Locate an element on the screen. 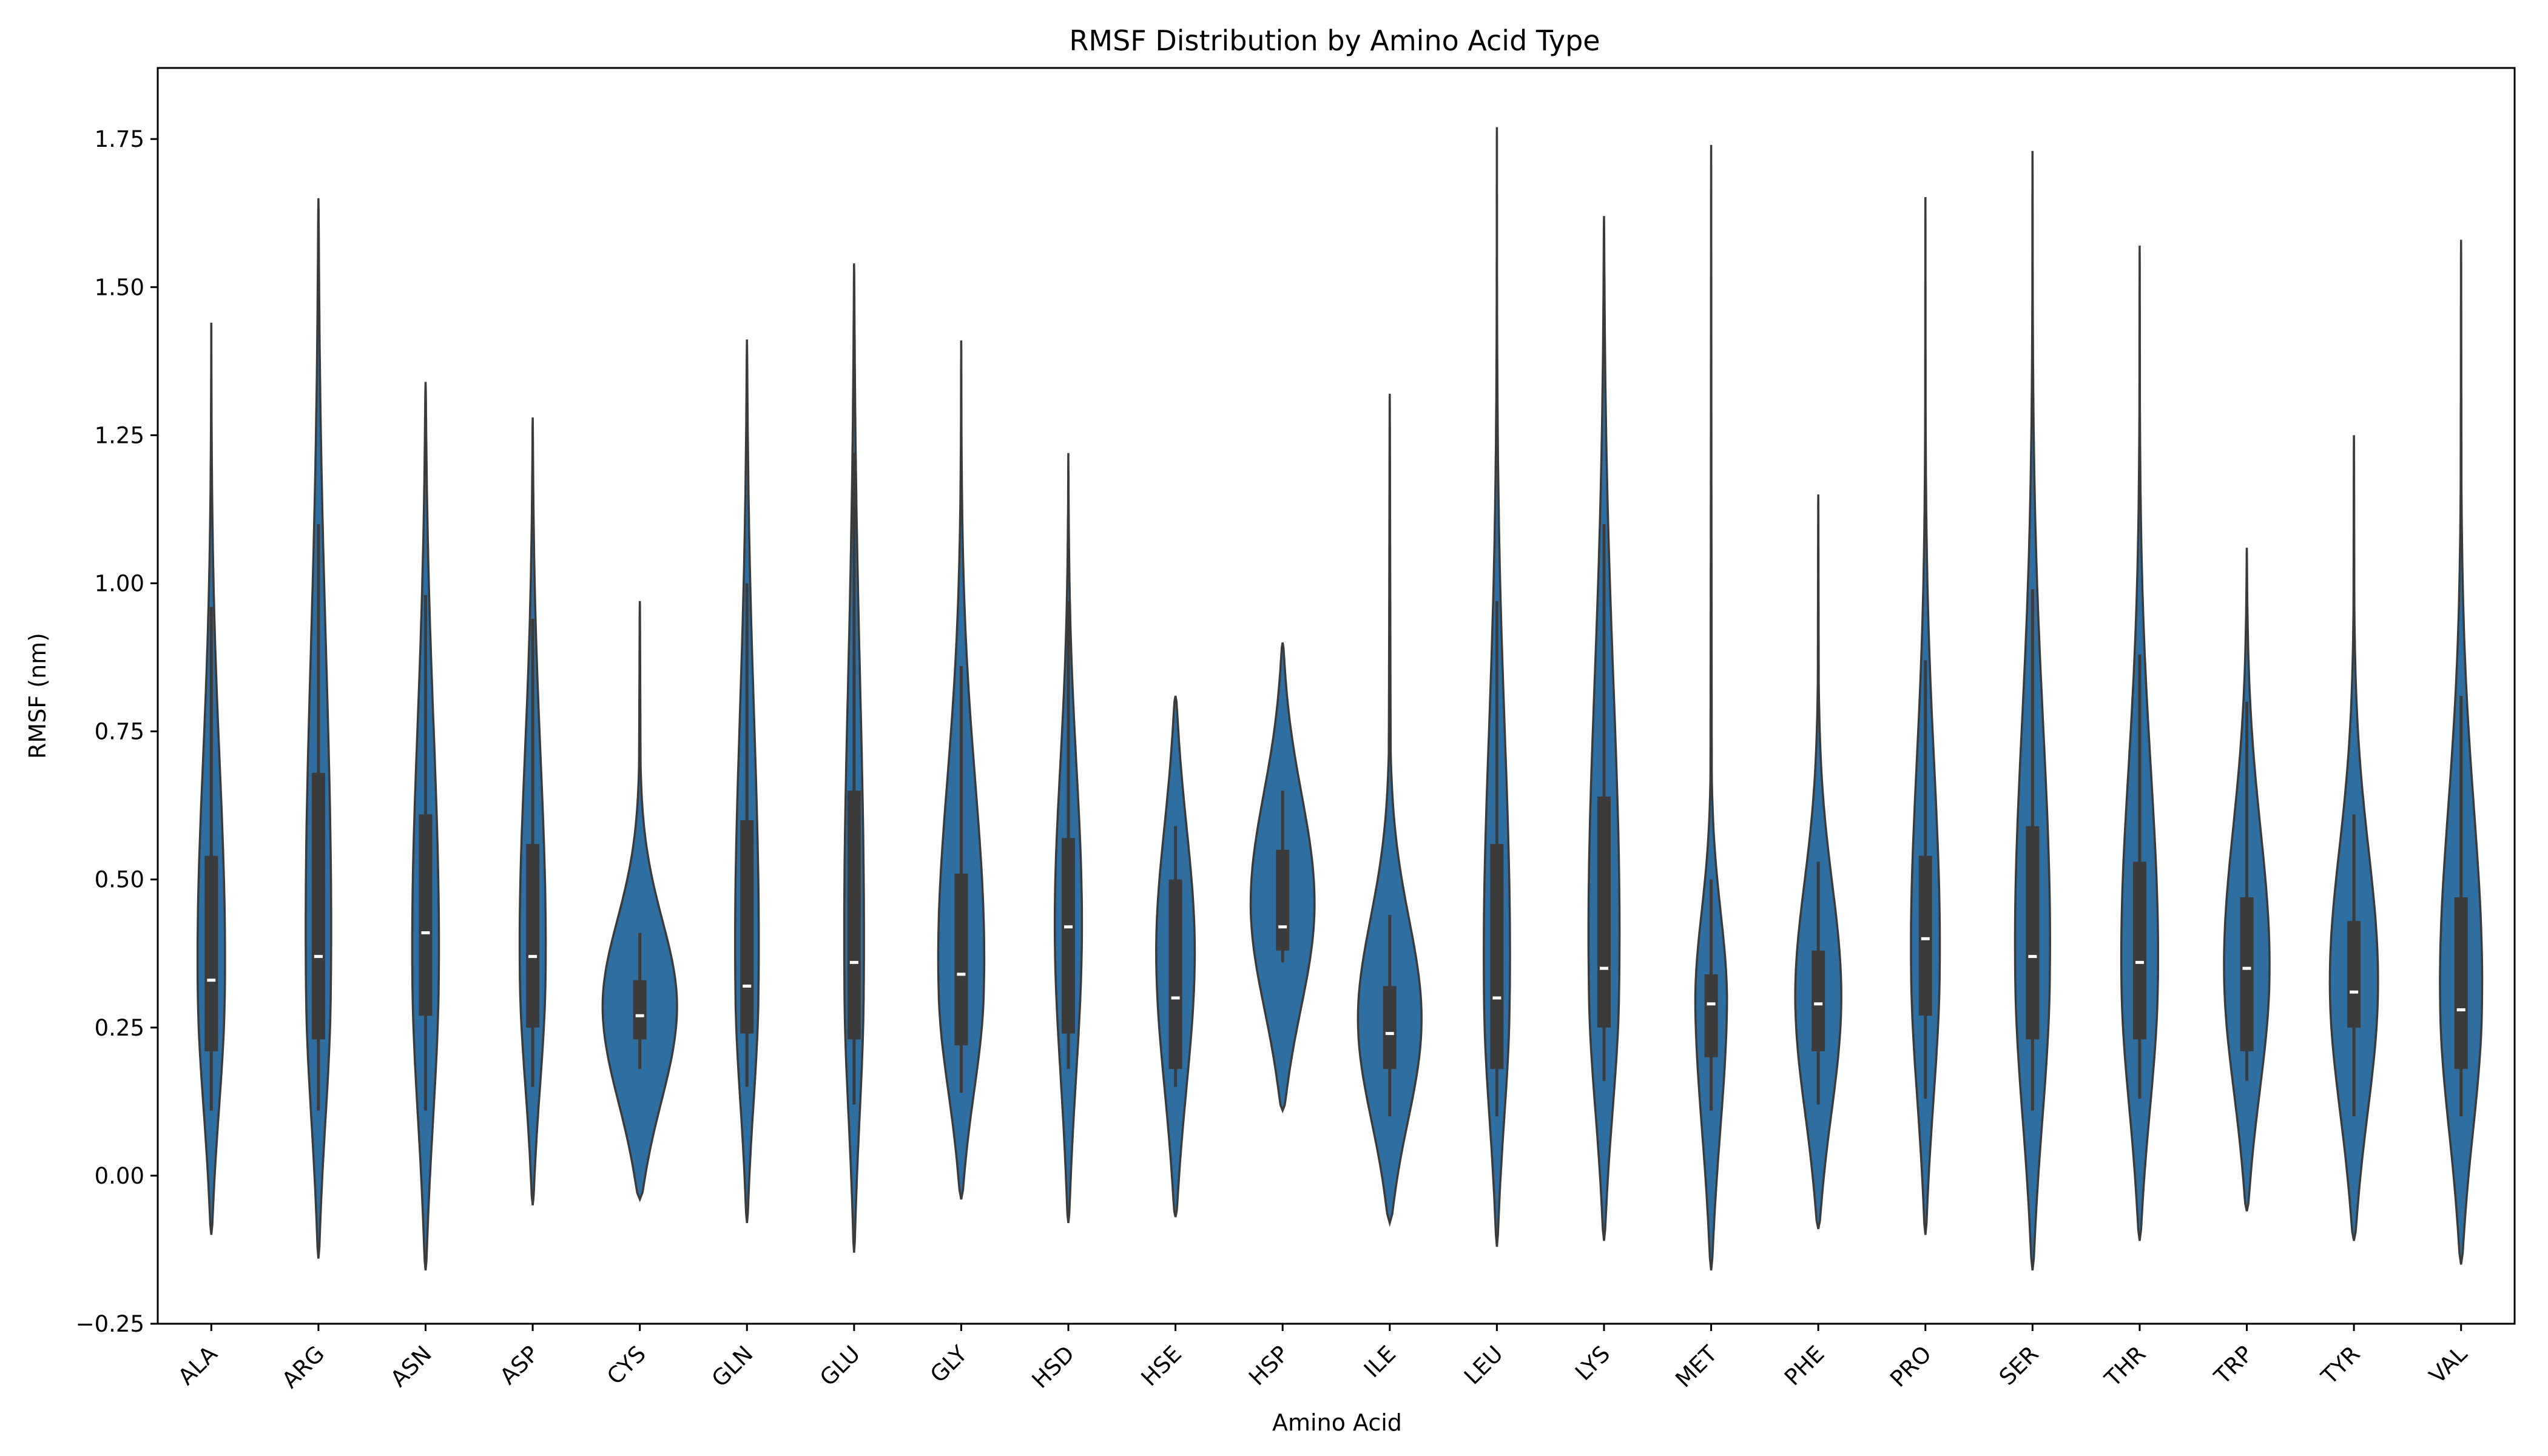 The image size is (2548, 1456). chart-title: RMSF Distribution by Amino Acid Type is located at coordinates (1334, 40).